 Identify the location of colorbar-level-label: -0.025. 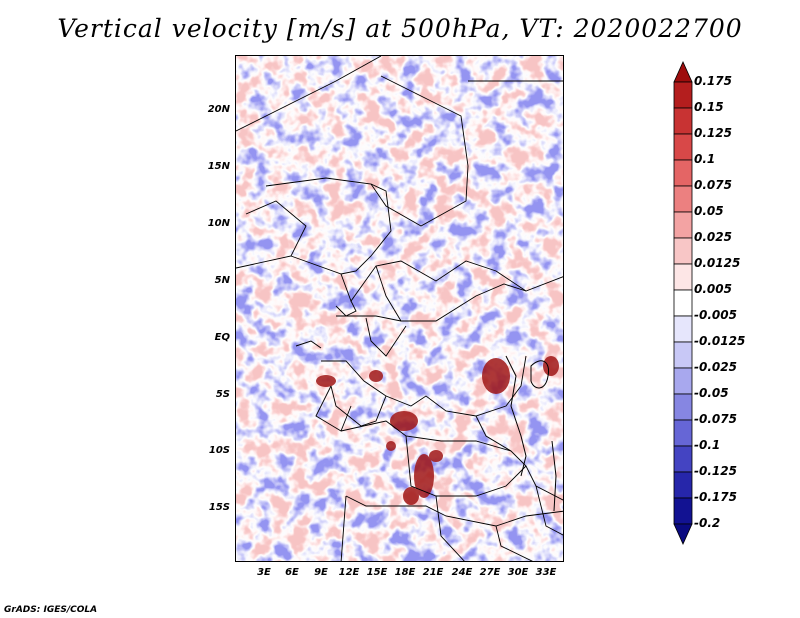
(715, 367).